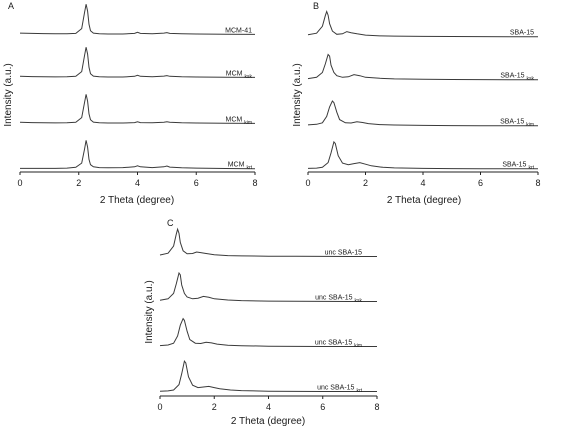 This screenshot has height=433, width=573. Describe the element at coordinates (517, 78) in the screenshot. I see `series-label: SBA-15 ksk` at that location.